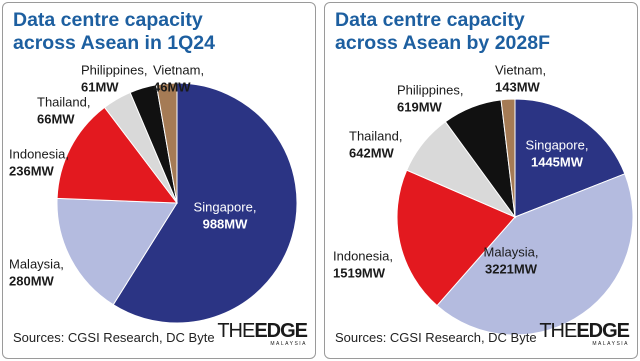 Image resolution: width=640 pixels, height=361 pixels. Describe the element at coordinates (557, 161) in the screenshot. I see `value-label: 1445MW` at that location.